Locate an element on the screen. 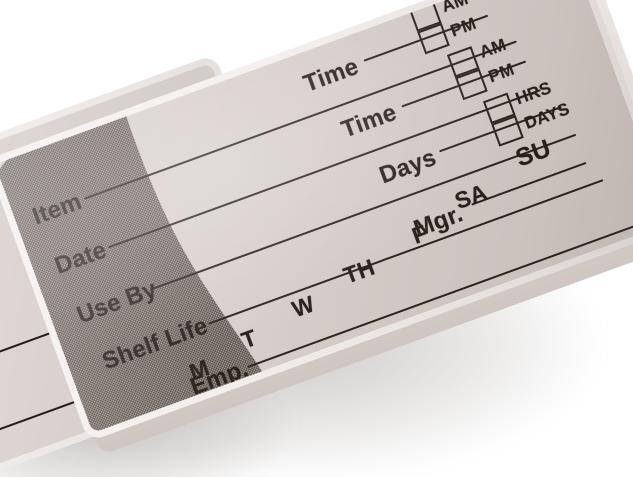 This screenshot has height=477, width=633. field-label-days: Days is located at coordinates (407, 166).